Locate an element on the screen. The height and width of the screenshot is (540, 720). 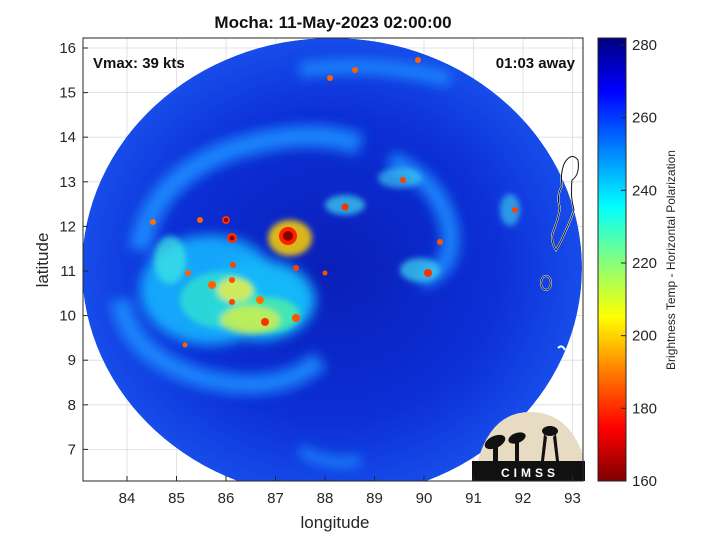
water-tower-icon is located at coordinates (550, 443).